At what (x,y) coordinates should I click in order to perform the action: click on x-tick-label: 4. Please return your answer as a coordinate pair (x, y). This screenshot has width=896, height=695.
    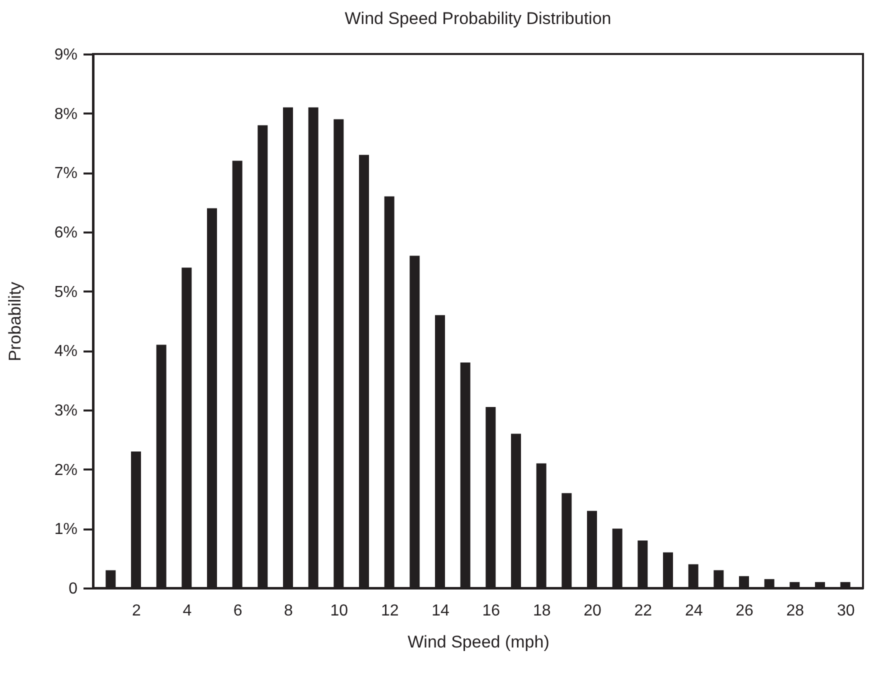
    Looking at the image, I should click on (187, 611).